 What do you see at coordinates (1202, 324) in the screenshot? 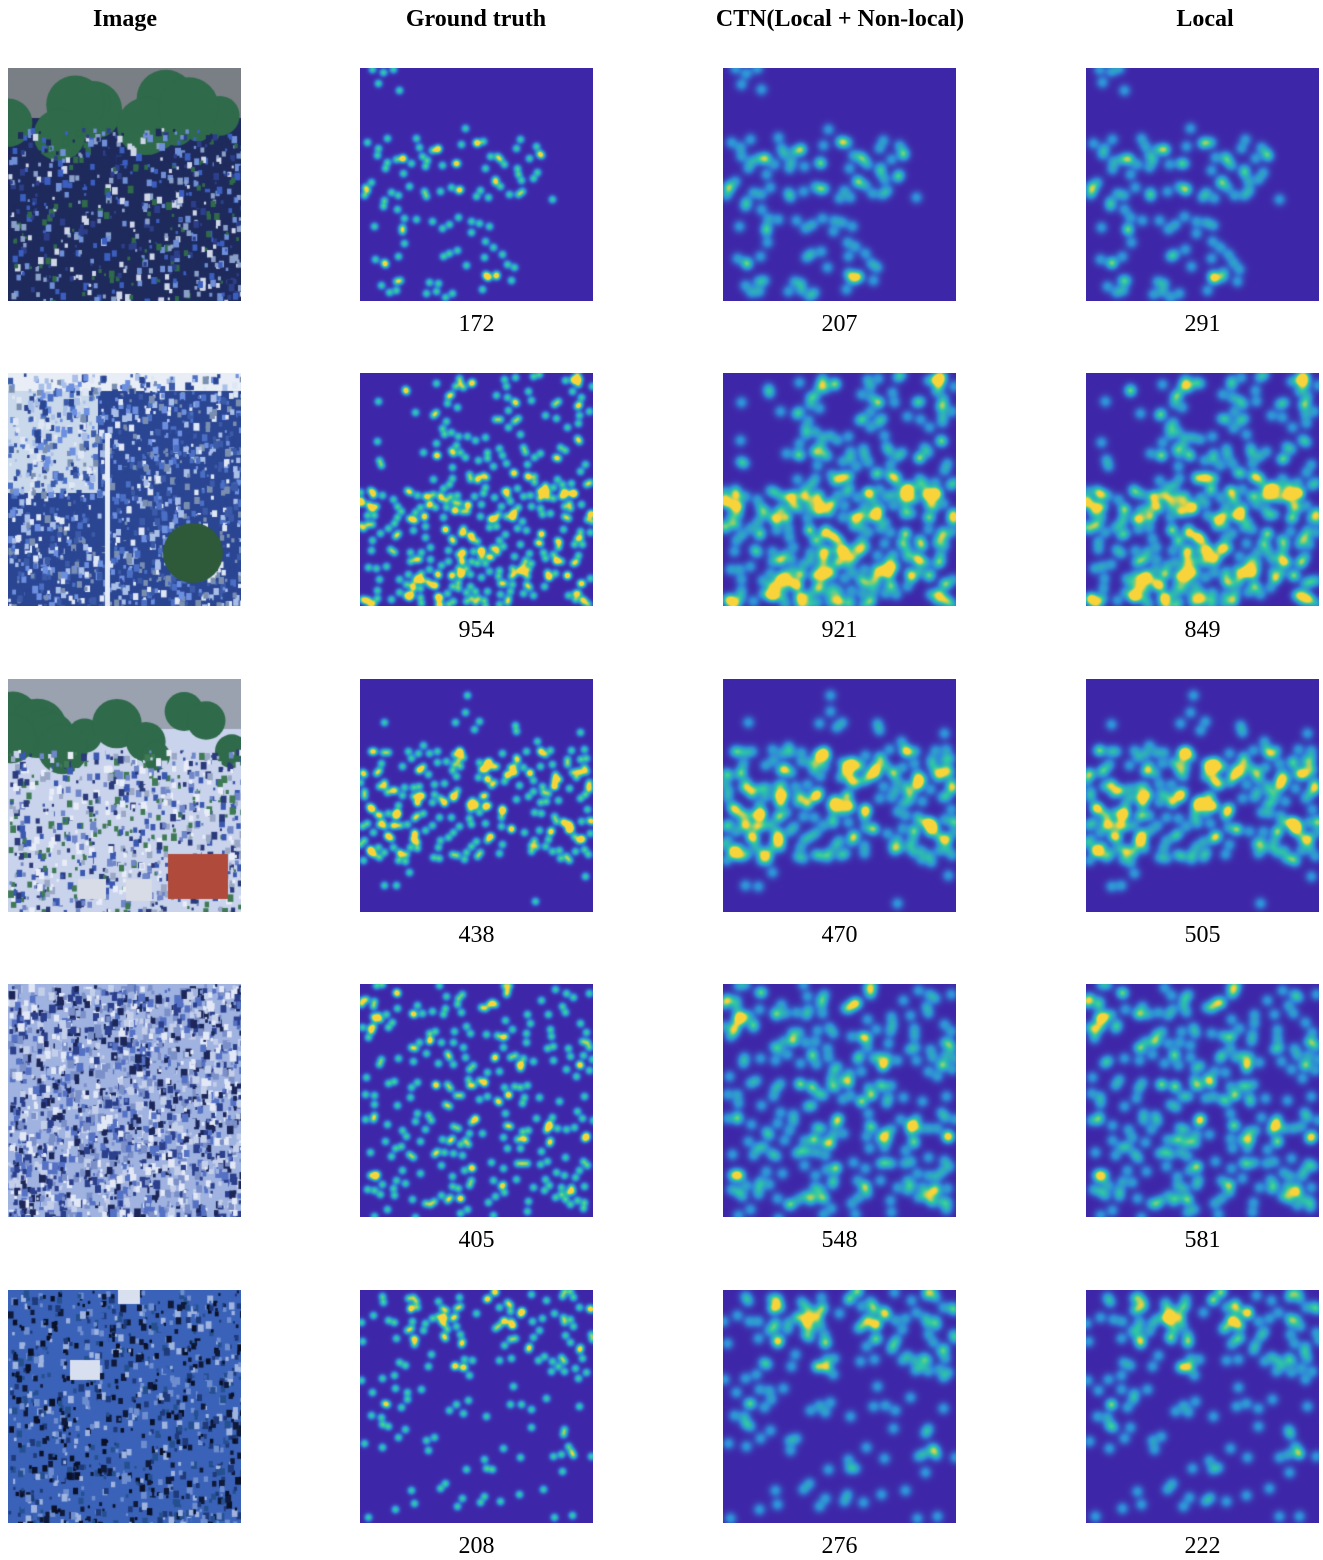
I see `local-count: 291` at bounding box center [1202, 324].